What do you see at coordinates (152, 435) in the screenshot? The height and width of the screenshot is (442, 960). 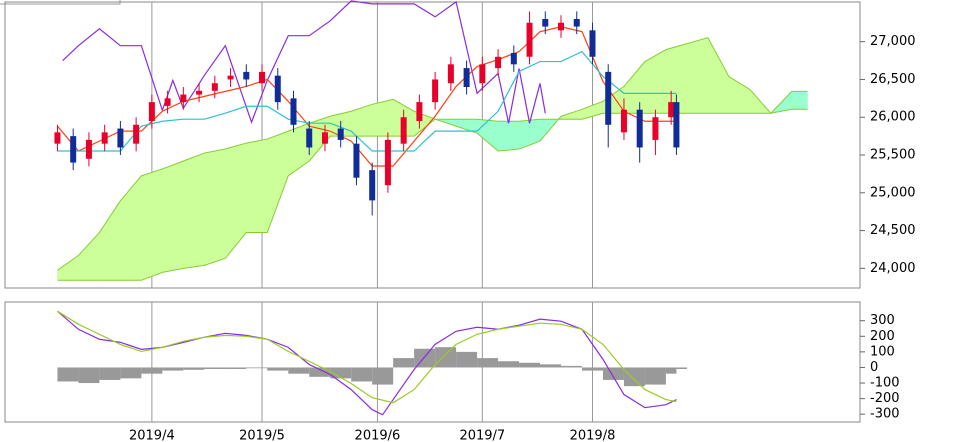 I see `x-tick-label: 2019/4` at bounding box center [152, 435].